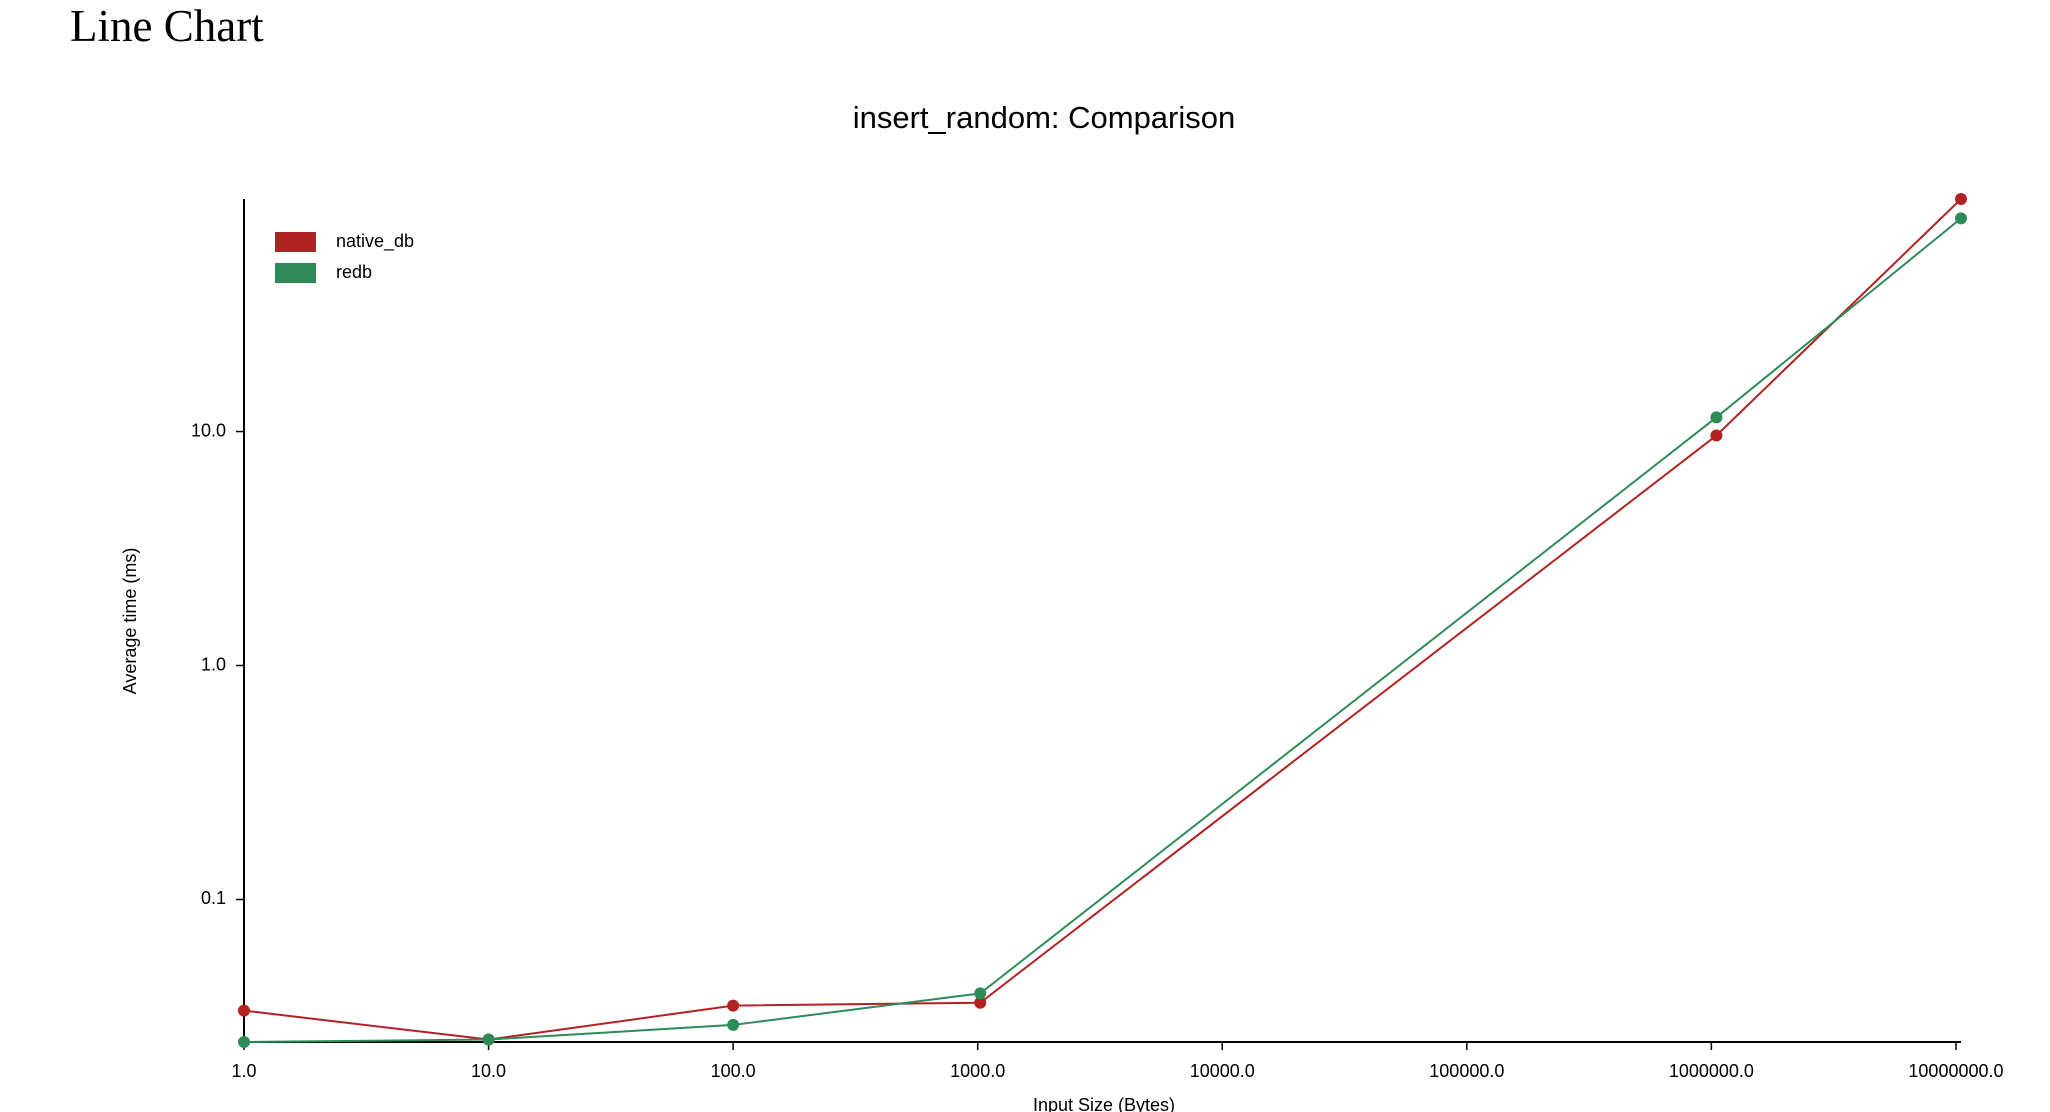 This screenshot has width=2050, height=1112. Describe the element at coordinates (130, 621) in the screenshot. I see `y-axis-label: Average time (ms)` at that location.